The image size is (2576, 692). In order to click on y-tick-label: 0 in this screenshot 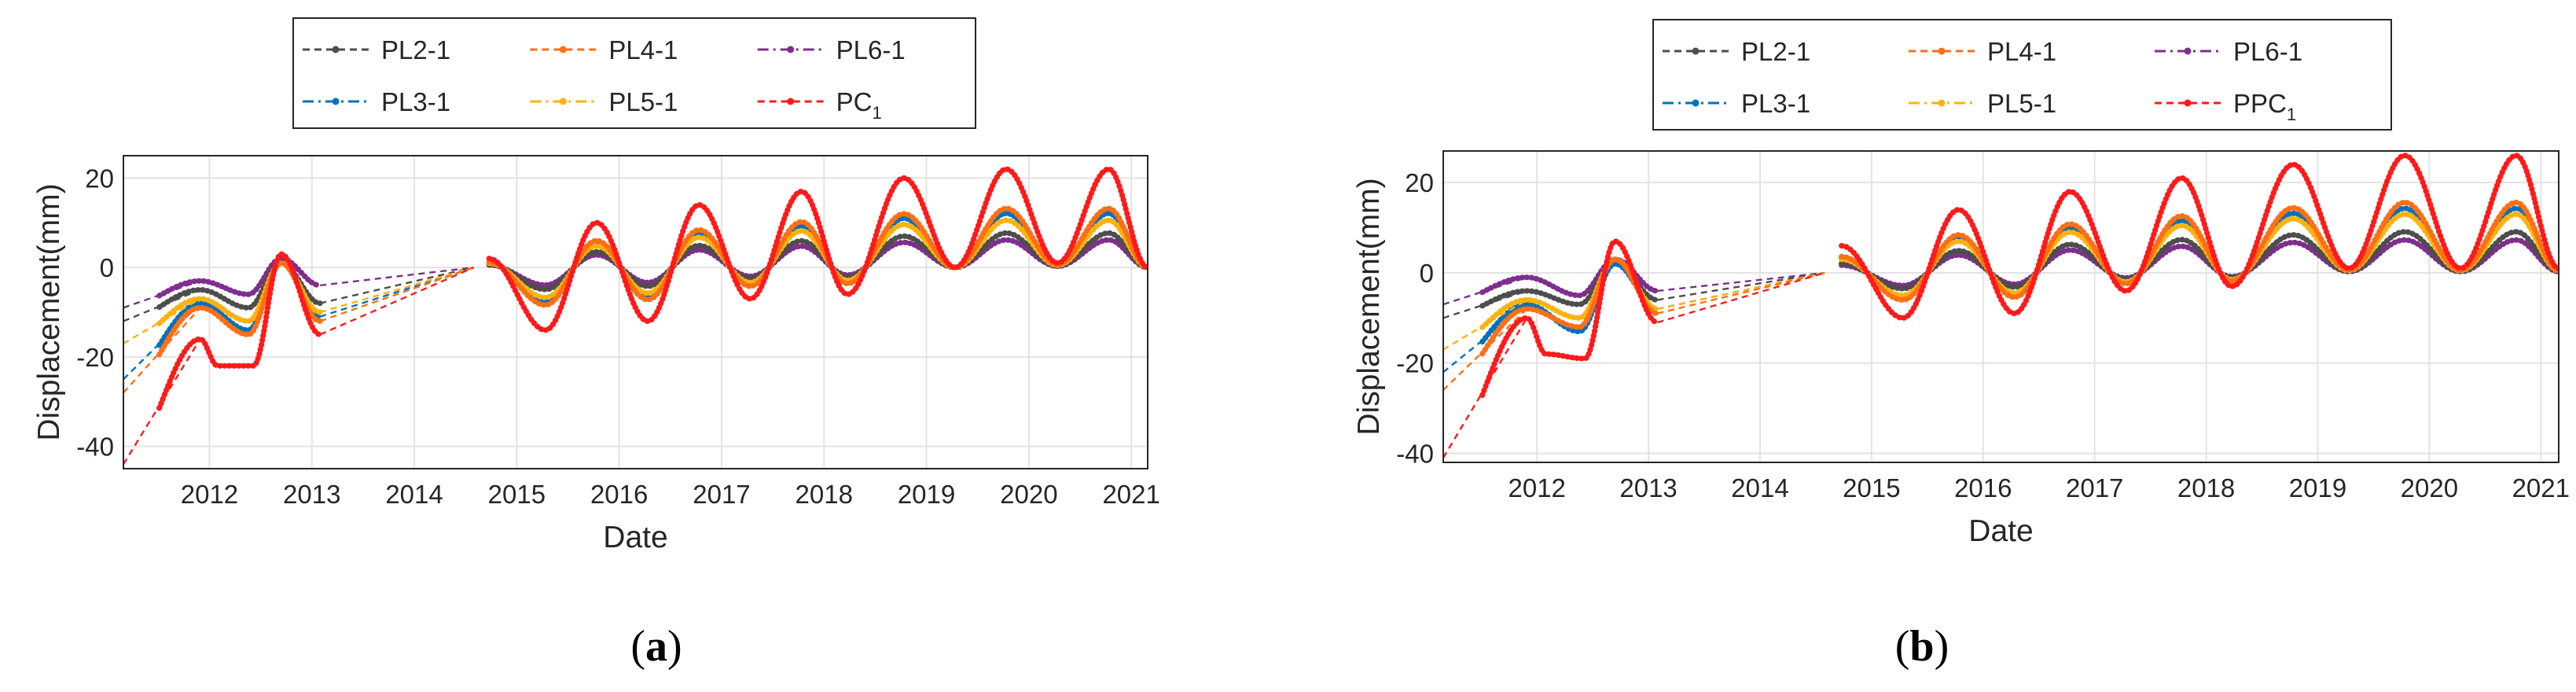, I will do `click(107, 267)`.